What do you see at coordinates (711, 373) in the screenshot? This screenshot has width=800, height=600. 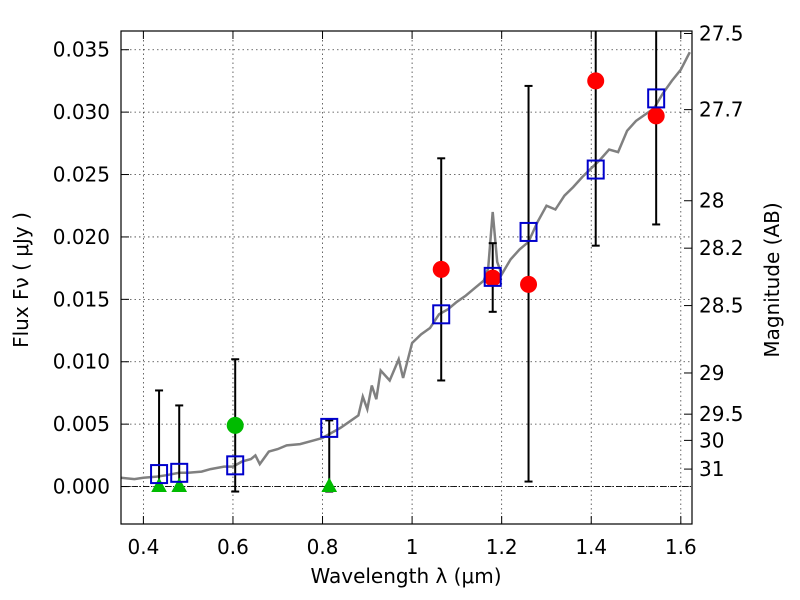 I see `right-tick-label: 29` at bounding box center [711, 373].